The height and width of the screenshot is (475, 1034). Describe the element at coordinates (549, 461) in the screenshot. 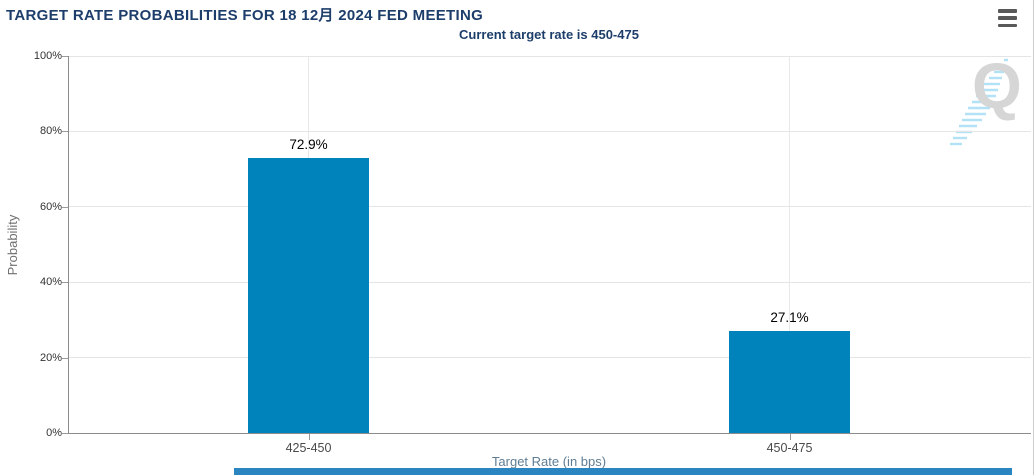

I see `x-axis-title: Target Rate (in bps)` at that location.